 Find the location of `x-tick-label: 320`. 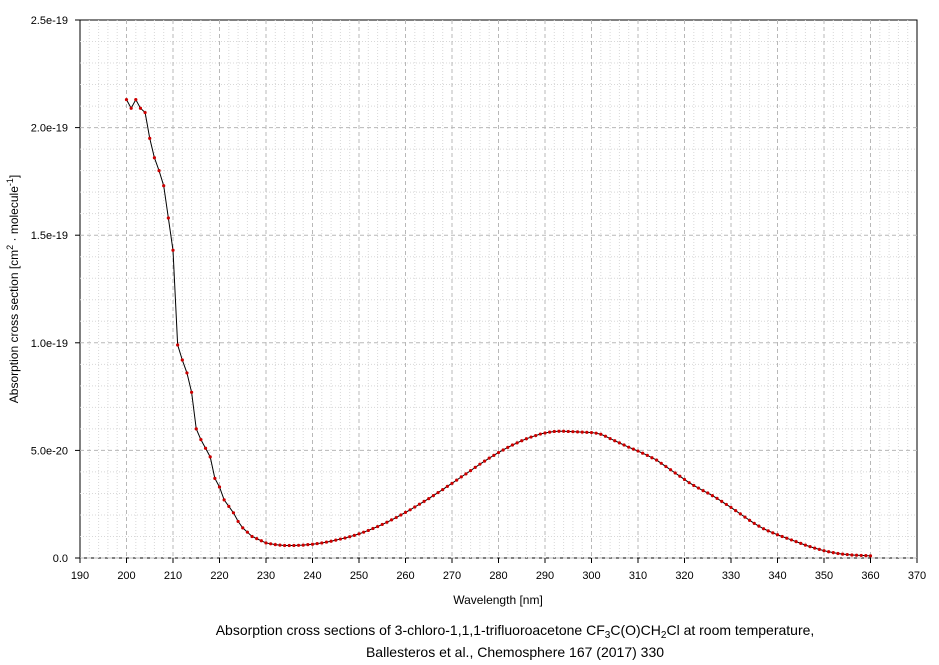

x-tick-label: 320 is located at coordinates (684, 576).